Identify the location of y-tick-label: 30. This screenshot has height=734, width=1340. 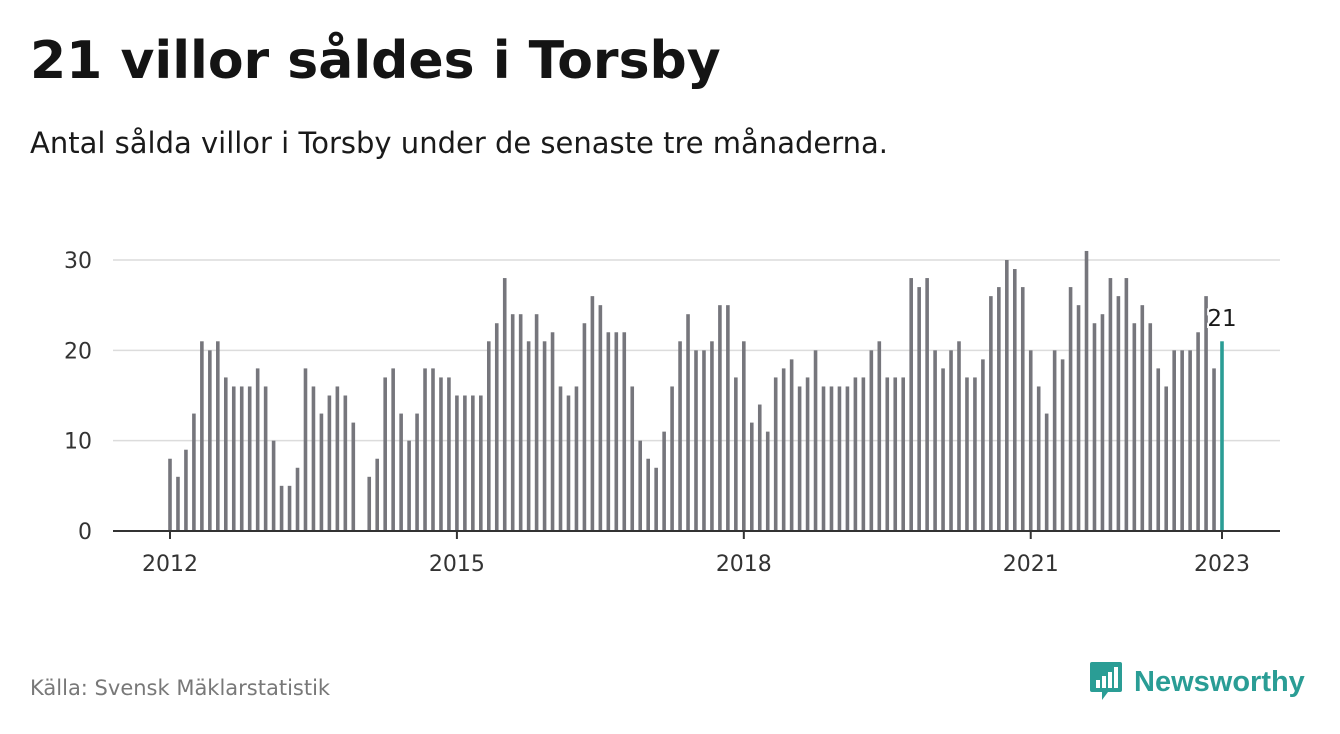
(78, 261).